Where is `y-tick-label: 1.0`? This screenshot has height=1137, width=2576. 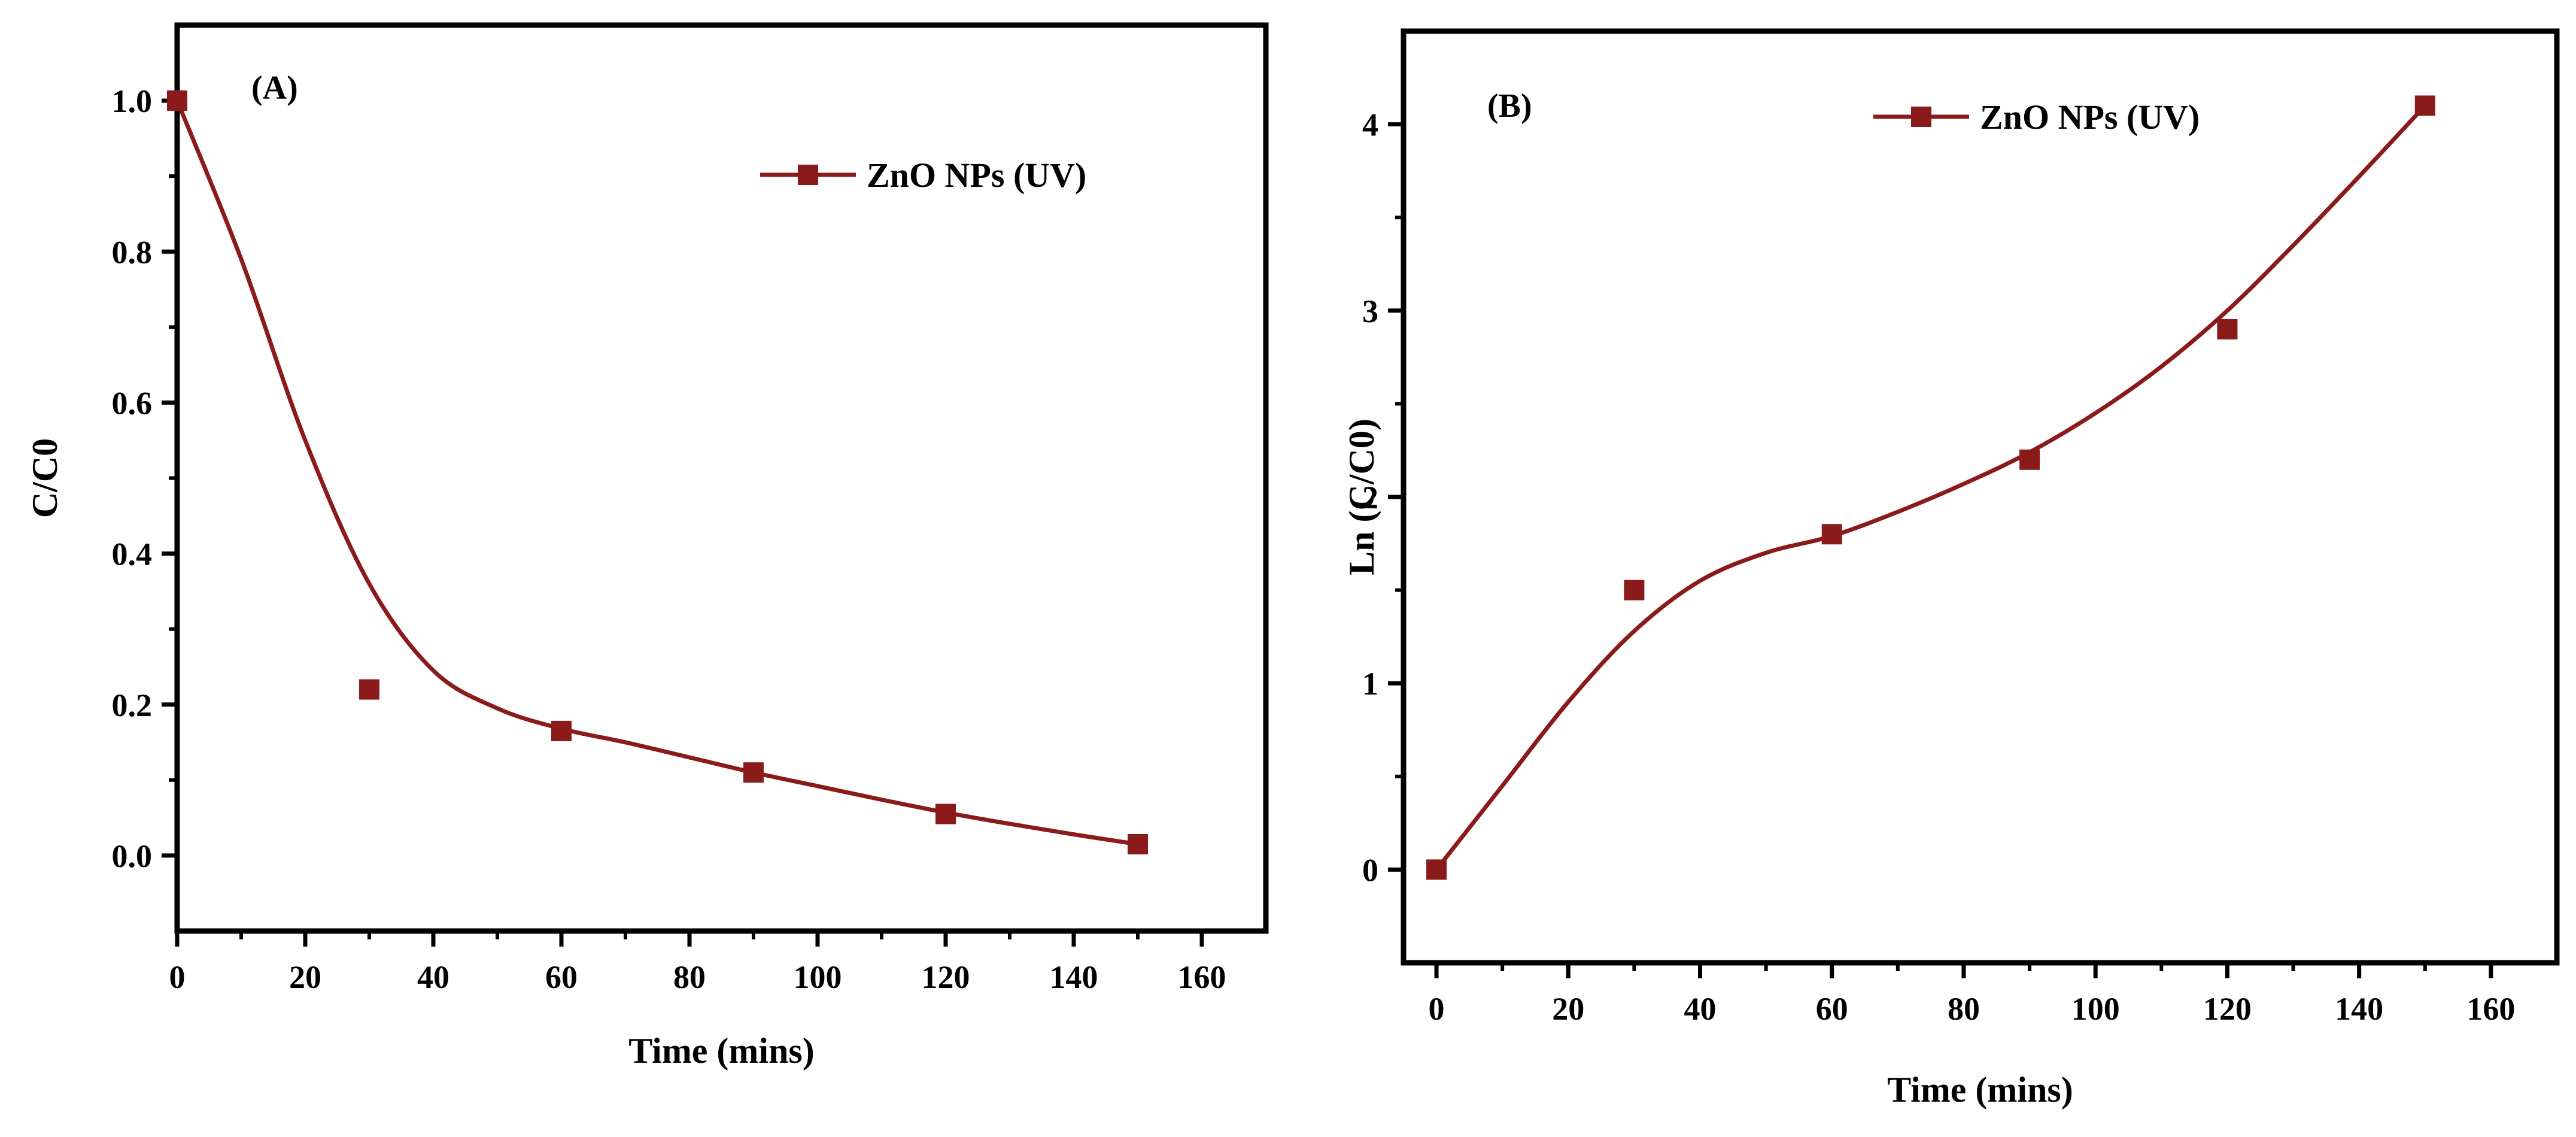
y-tick-label: 1.0 is located at coordinates (132, 101).